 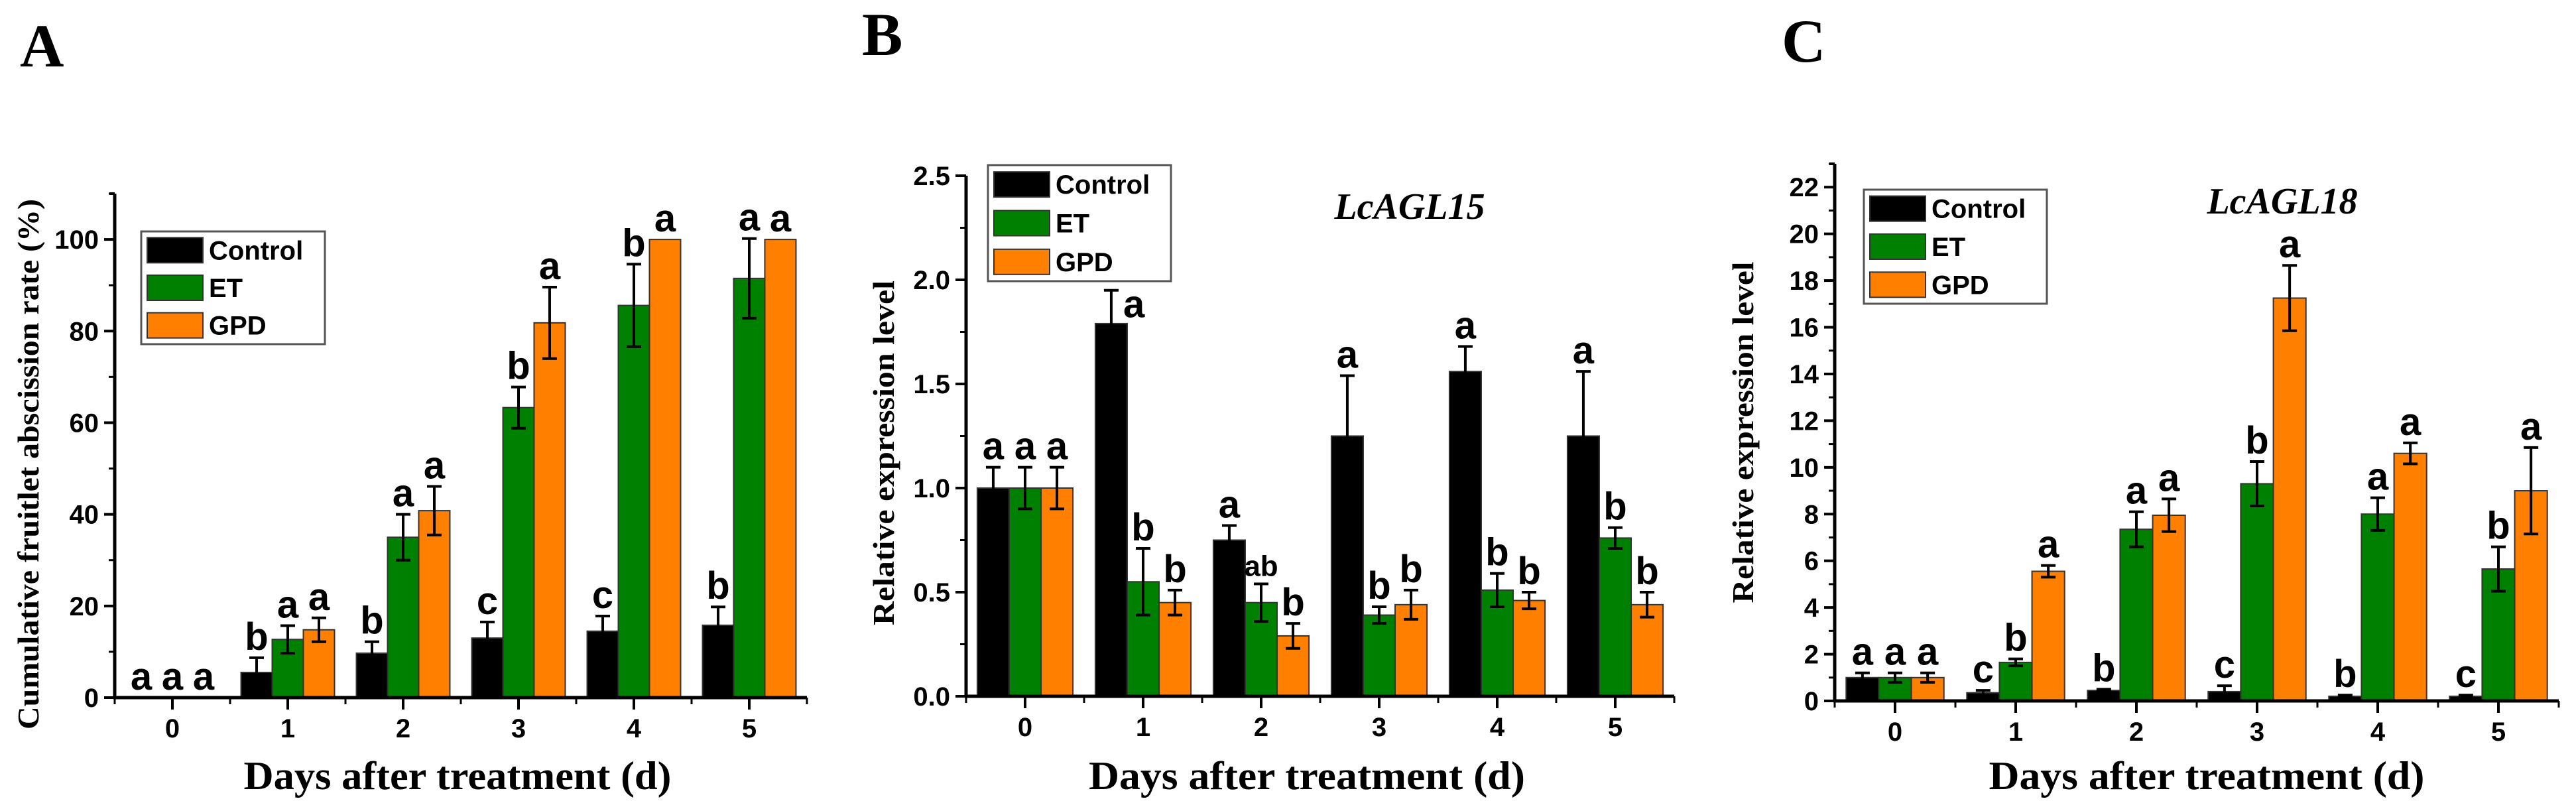 What do you see at coordinates (84, 423) in the screenshot?
I see `y-tick-label: 60` at bounding box center [84, 423].